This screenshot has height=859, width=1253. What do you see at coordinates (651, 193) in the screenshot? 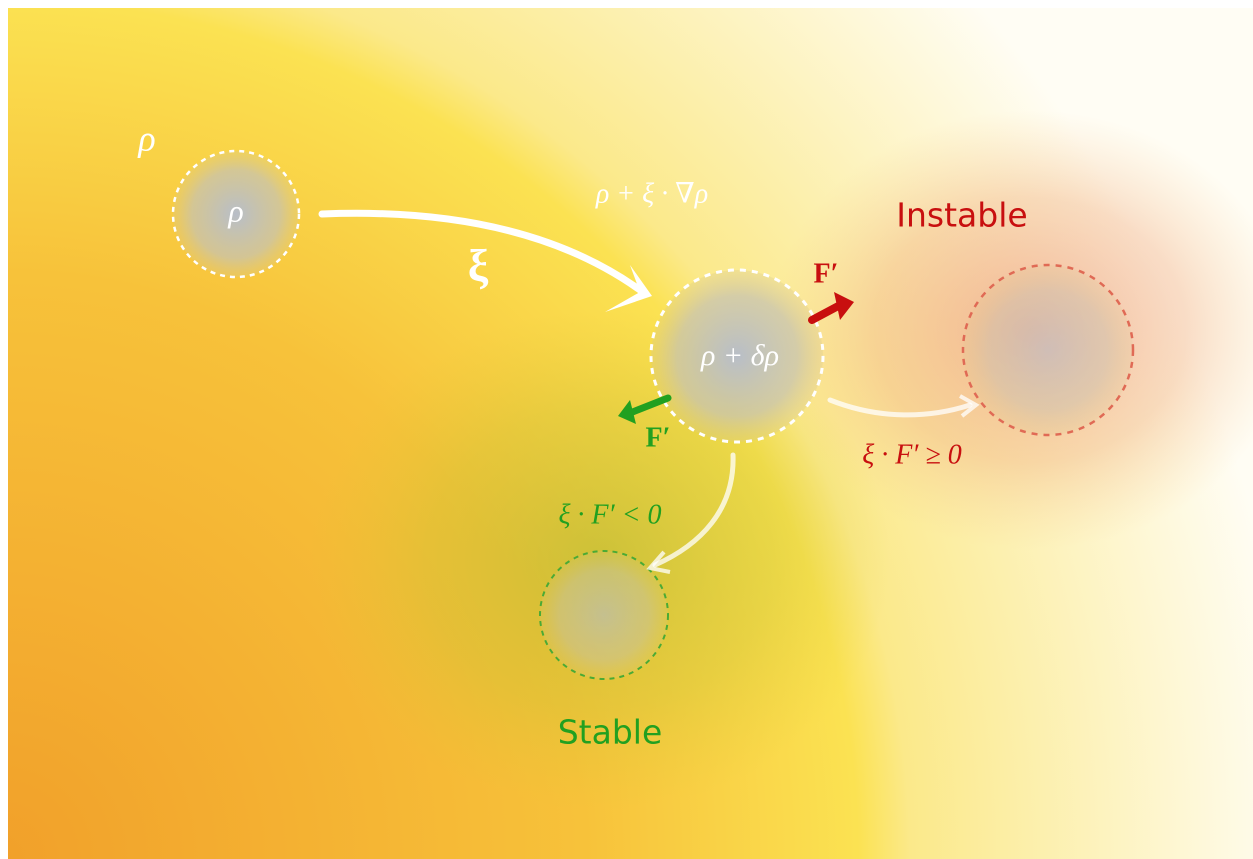
I see `expected-density: ρ + ξ · ∇ρ` at bounding box center [651, 193].